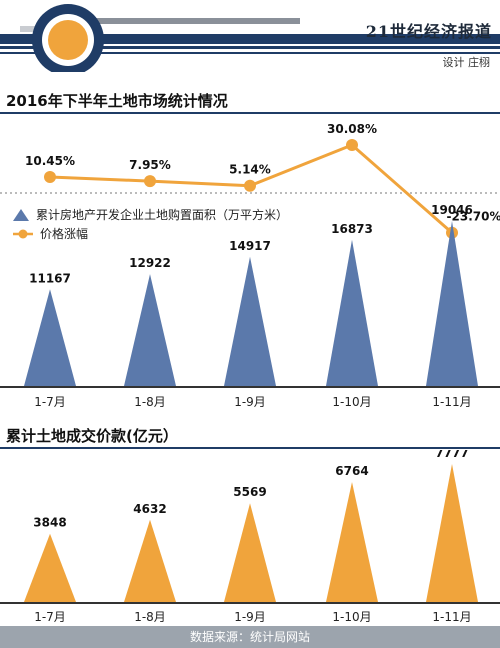 The height and width of the screenshot is (648, 500). What do you see at coordinates (50, 278) in the screenshot?
I see `area-value-label: 11167` at bounding box center [50, 278].